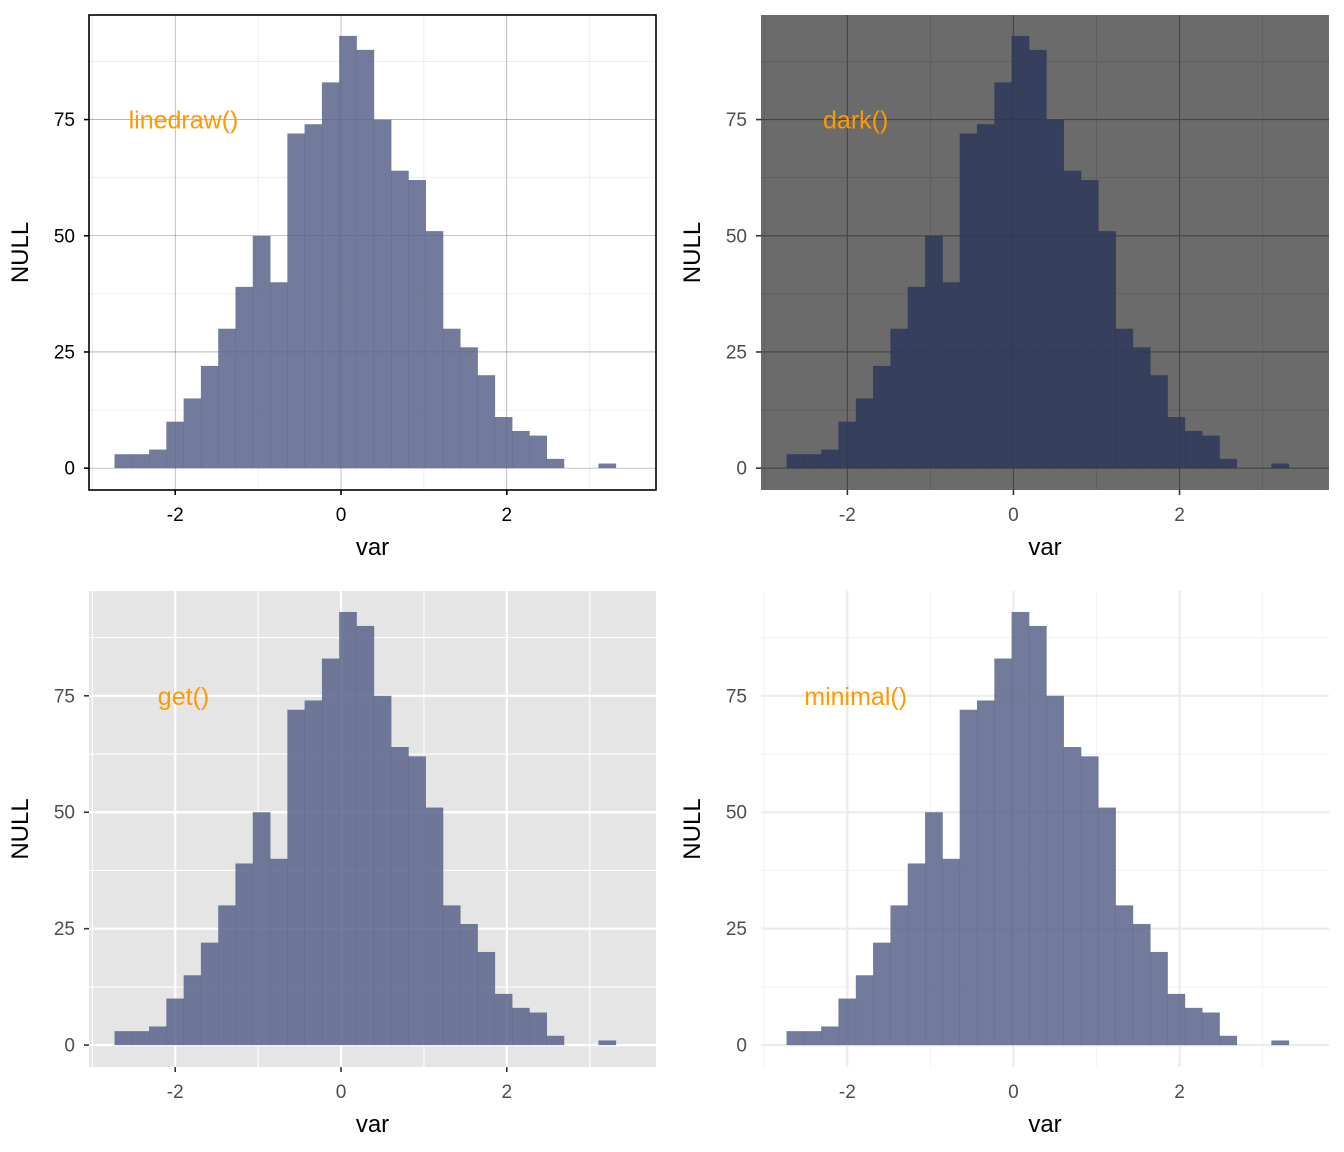  Describe the element at coordinates (184, 121) in the screenshot. I see `theme-annotation: linedraw()` at that location.